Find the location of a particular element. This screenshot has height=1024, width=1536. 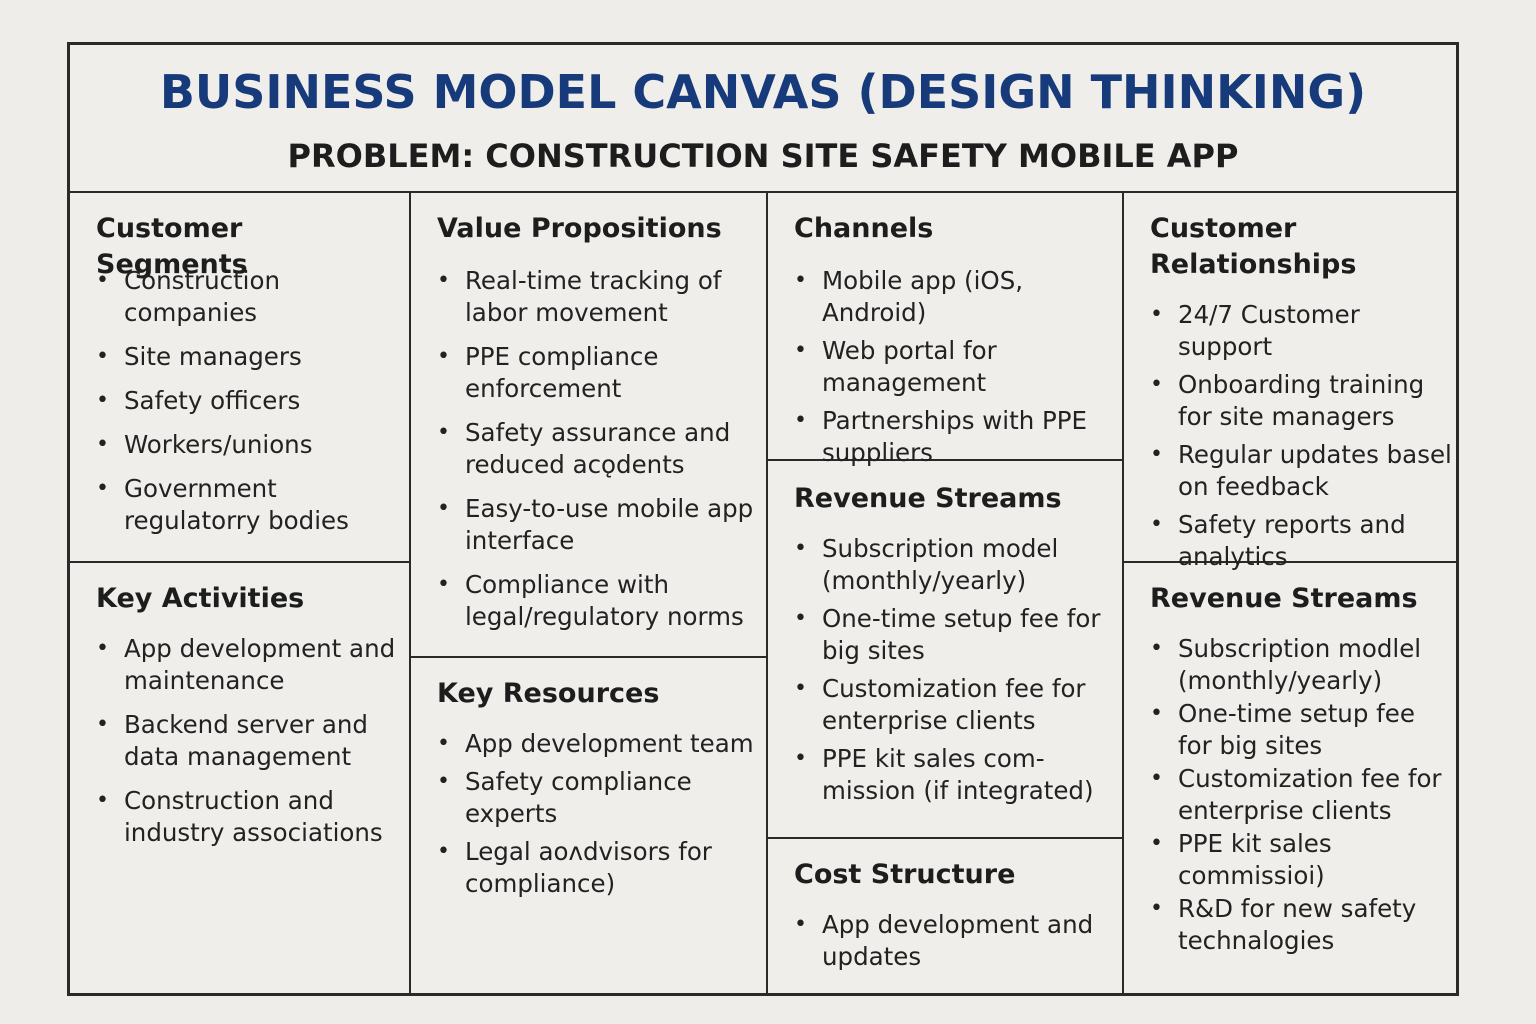

list-item: Compliance with legal/regulatory norms is located at coordinates (601, 601).